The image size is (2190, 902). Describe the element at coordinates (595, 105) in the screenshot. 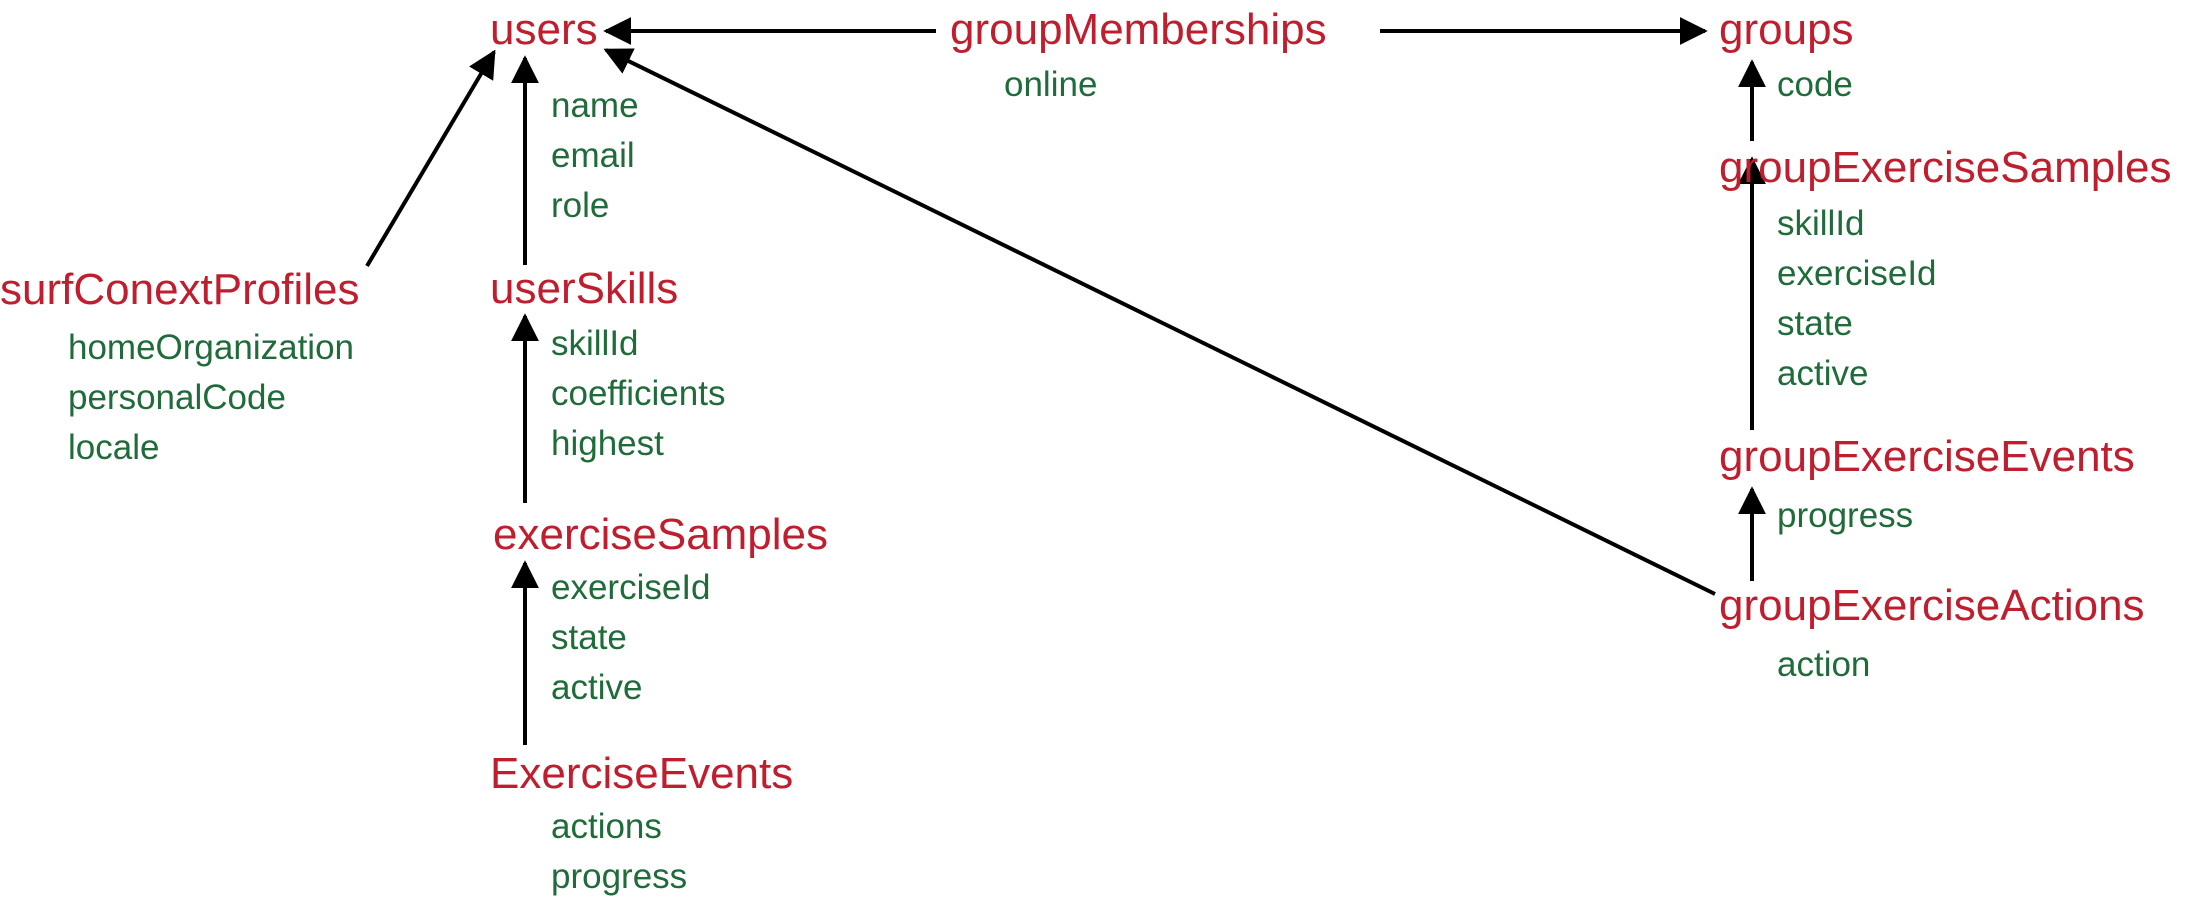

I see `field-label: name` at that location.